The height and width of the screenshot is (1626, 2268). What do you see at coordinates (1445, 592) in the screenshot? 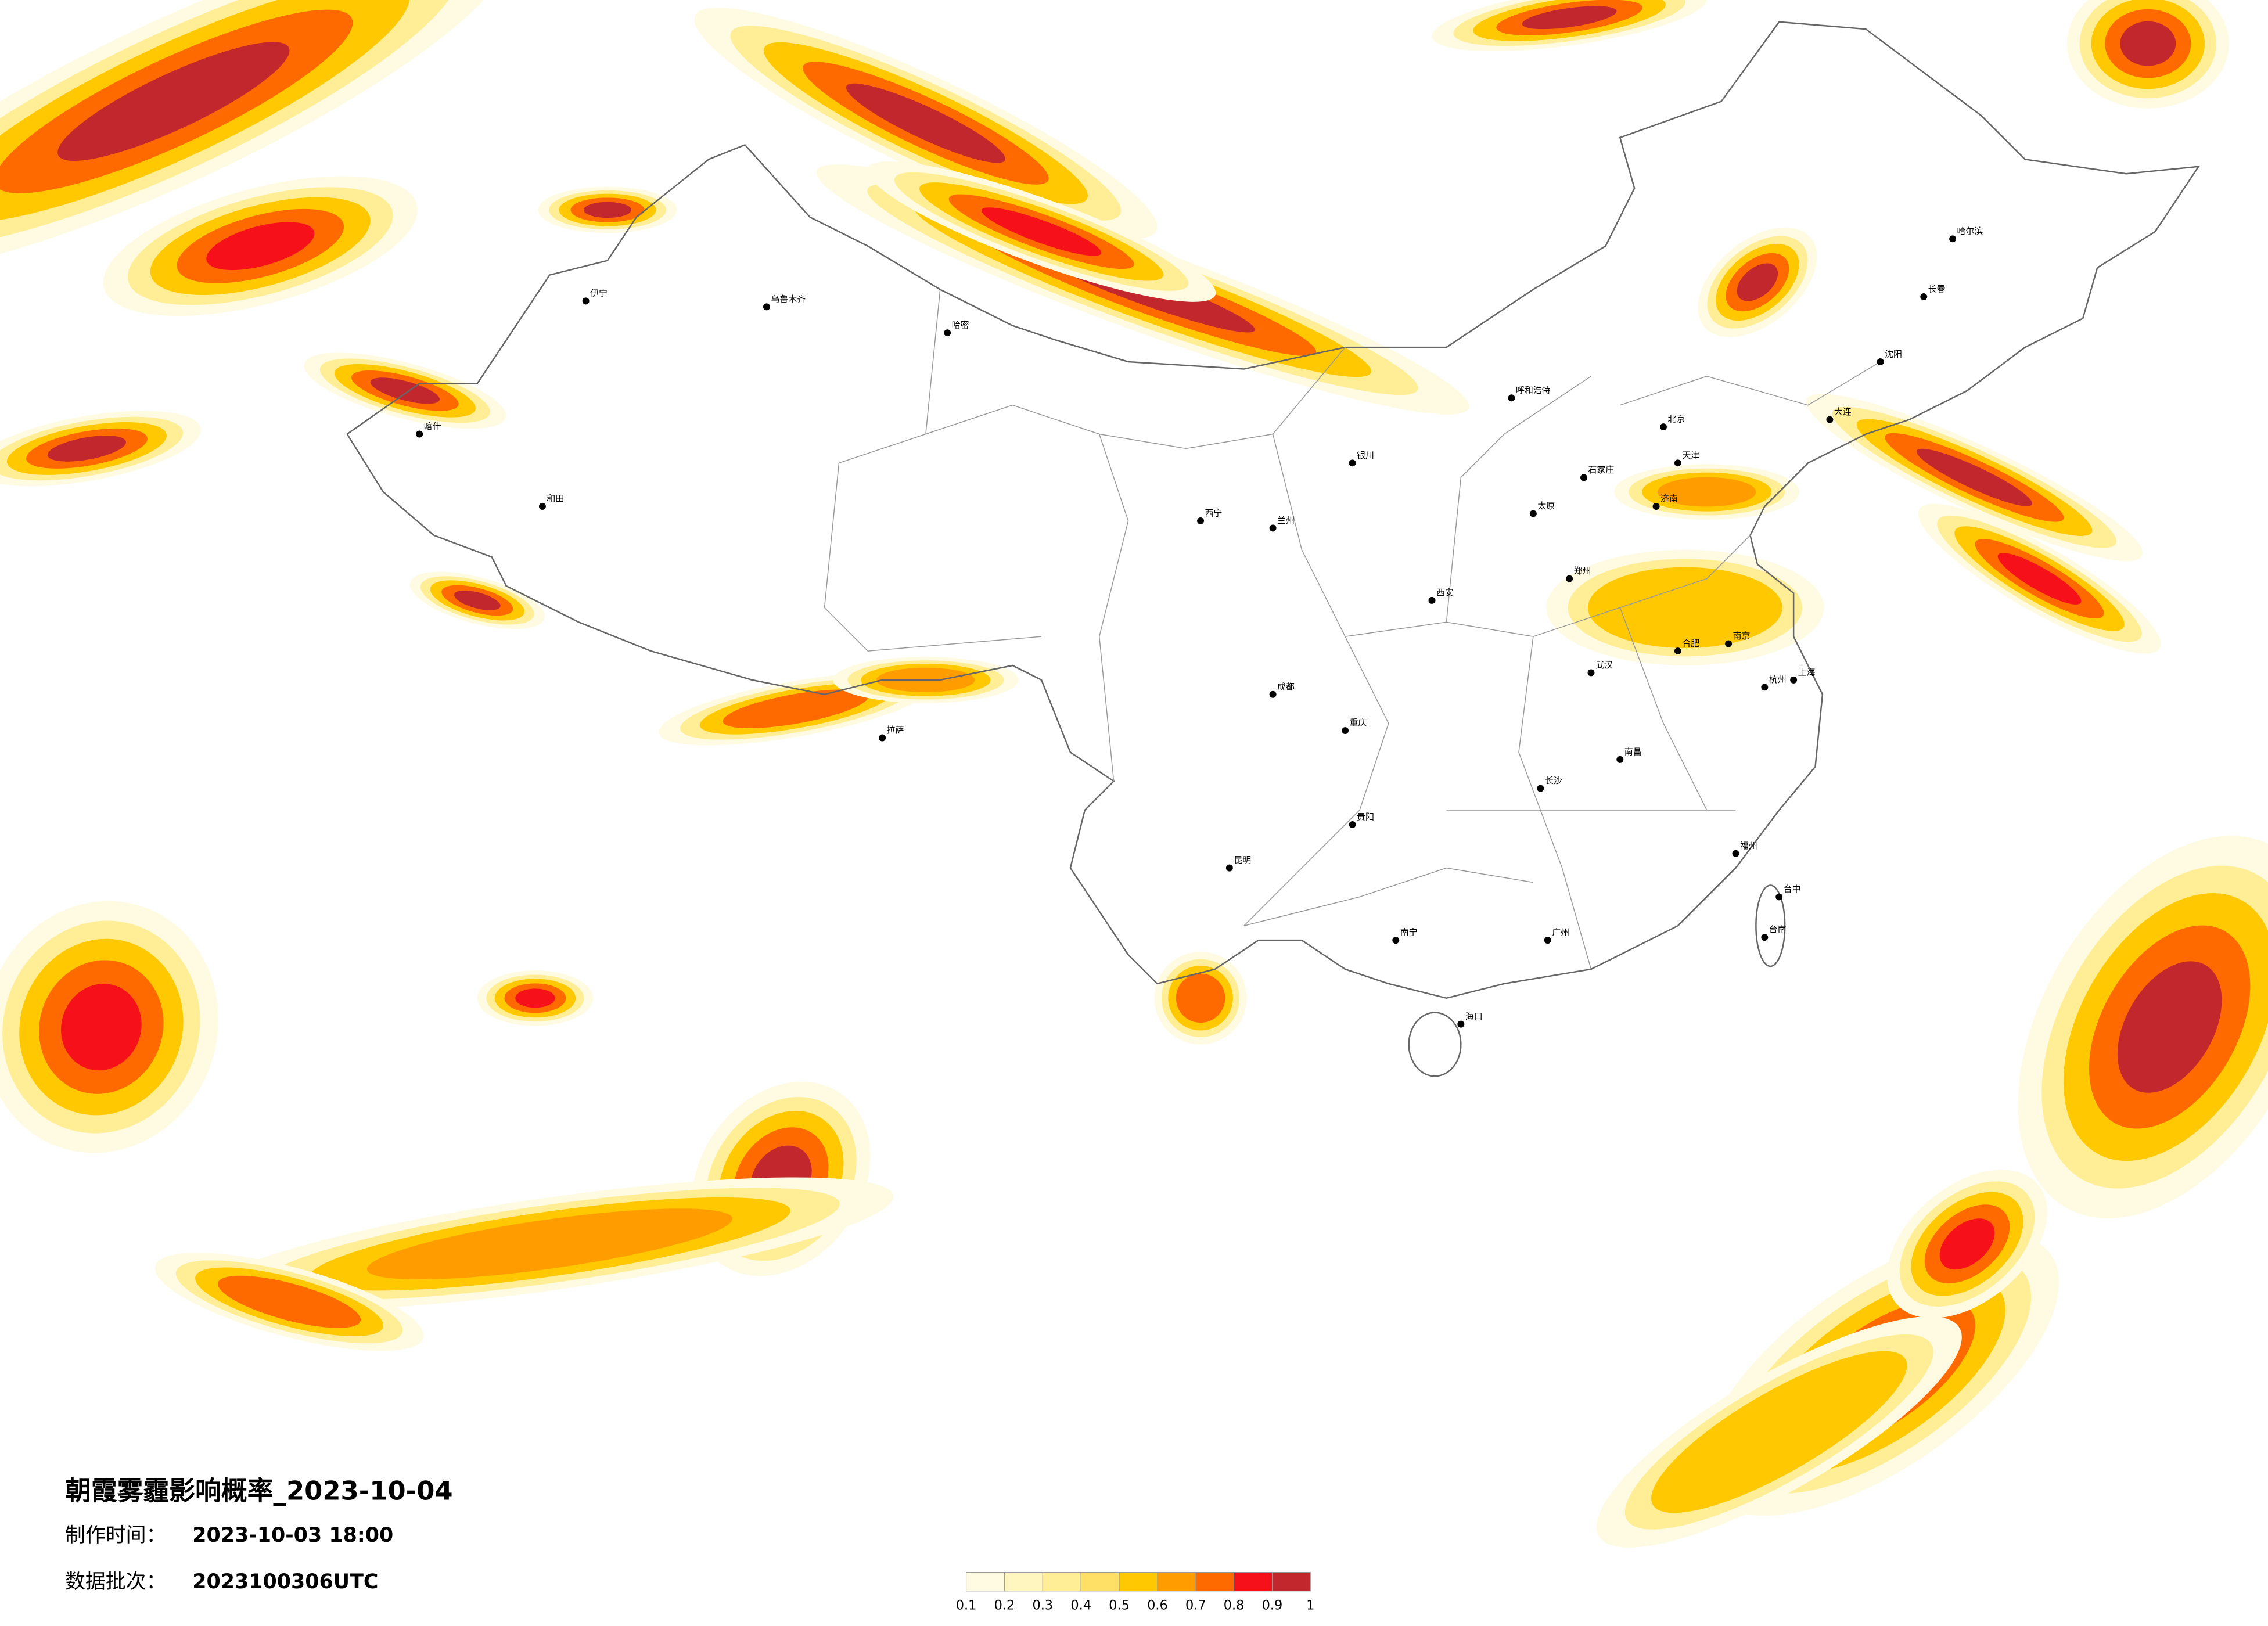
I see `city-label: 西安` at bounding box center [1445, 592].